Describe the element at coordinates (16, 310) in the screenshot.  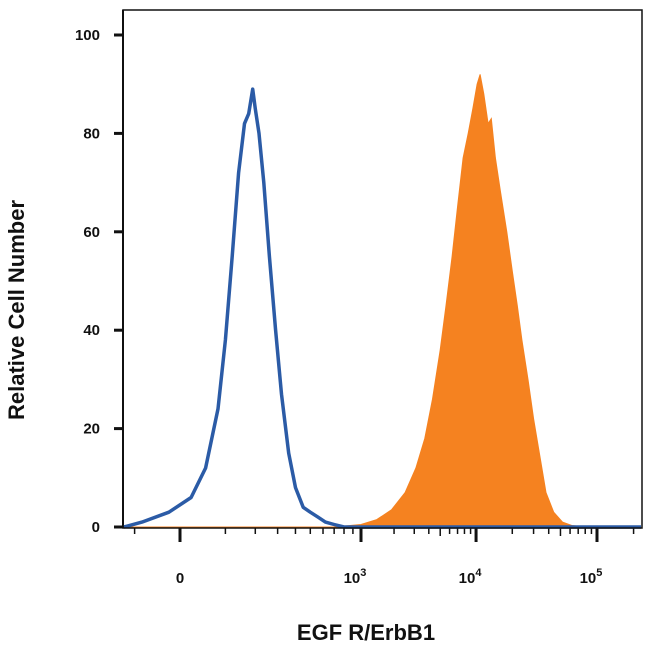
I see `y-axis-title: Relative Cell Number` at that location.